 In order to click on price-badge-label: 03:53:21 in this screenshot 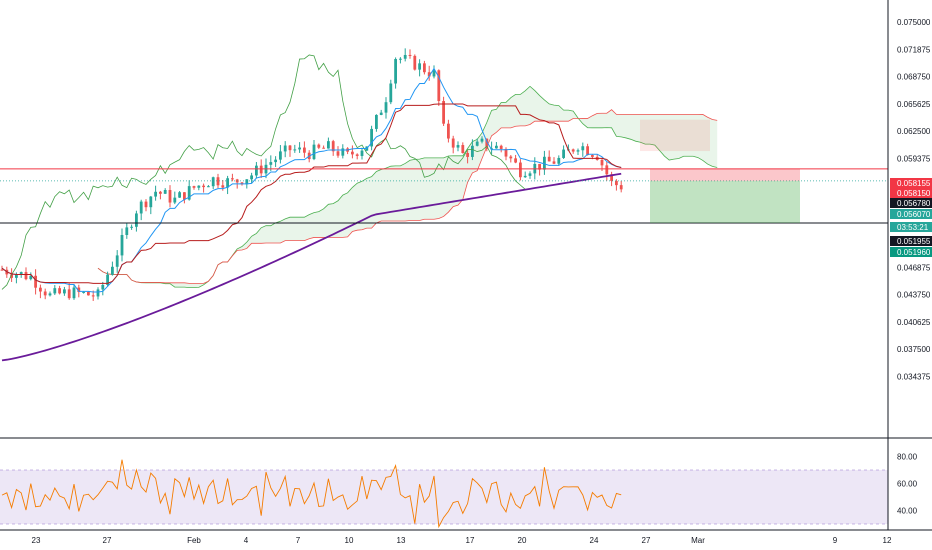, I will do `click(913, 227)`.